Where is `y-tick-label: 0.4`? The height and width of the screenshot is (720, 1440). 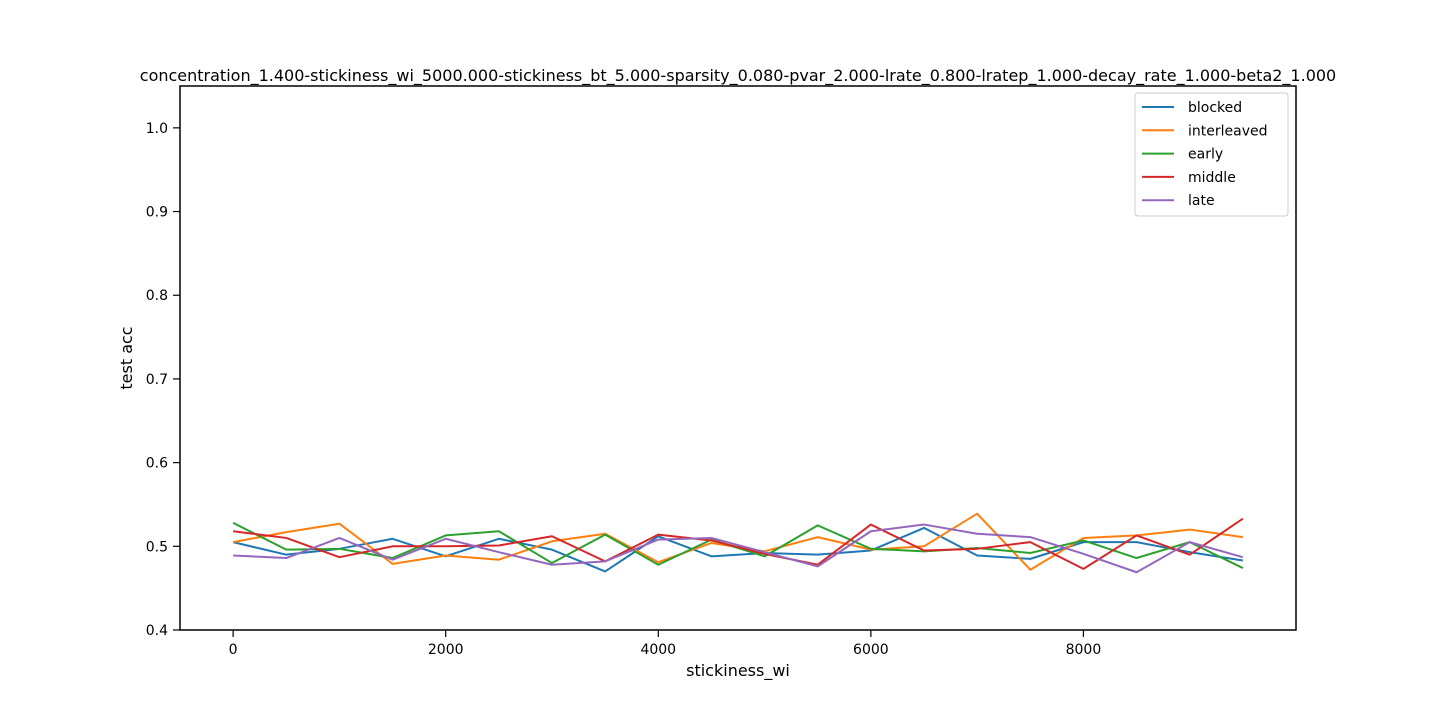 y-tick-label: 0.4 is located at coordinates (157, 631).